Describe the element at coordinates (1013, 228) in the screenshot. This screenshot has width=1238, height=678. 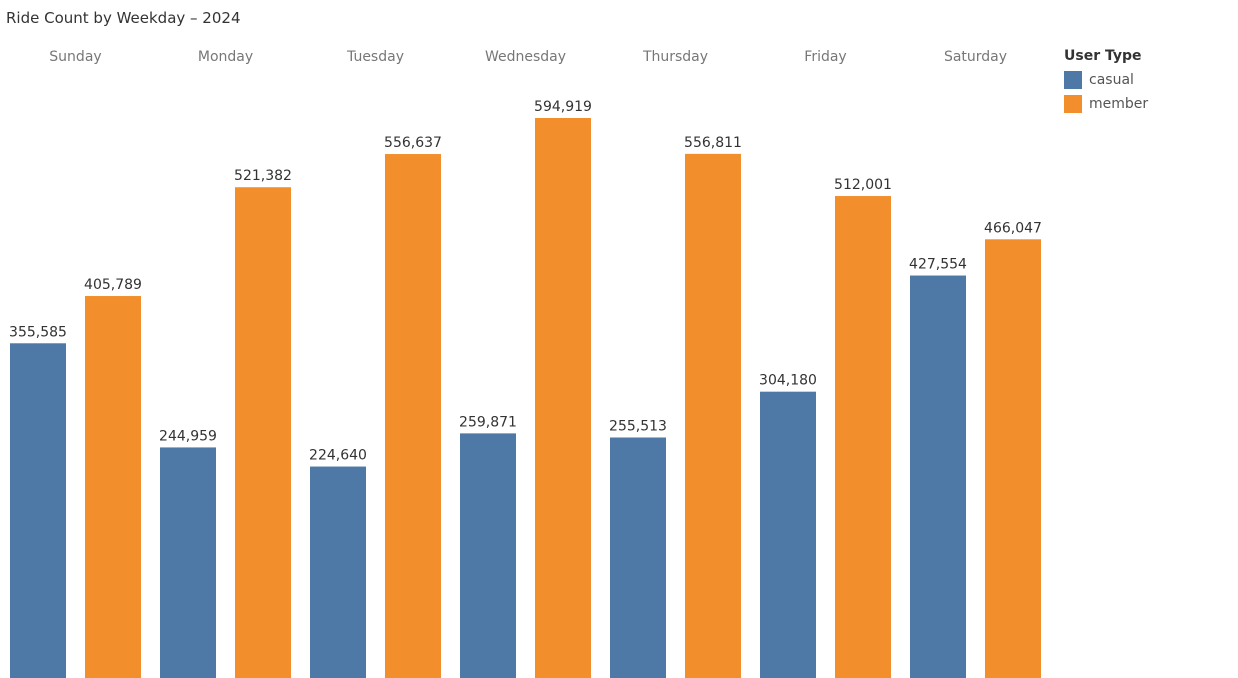
I see `data-label-member-saturday: 466,047` at that location.